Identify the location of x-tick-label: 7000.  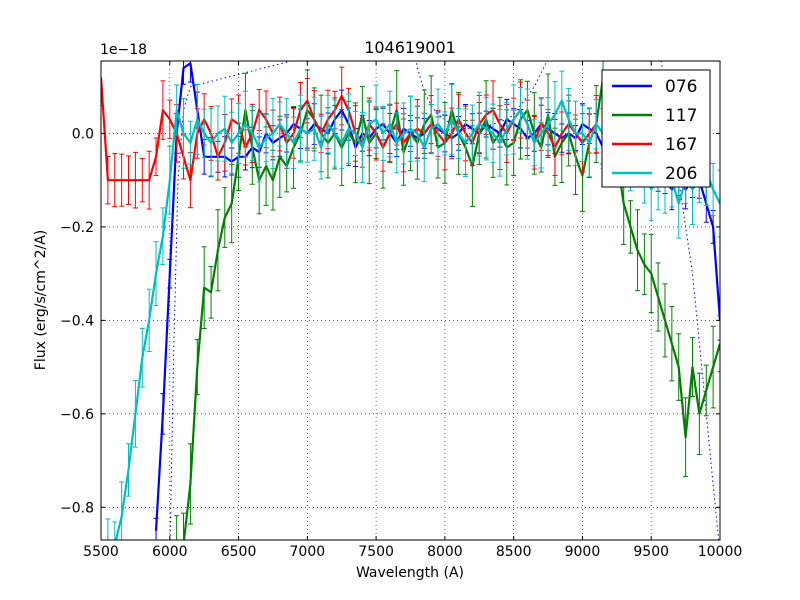
(308, 552).